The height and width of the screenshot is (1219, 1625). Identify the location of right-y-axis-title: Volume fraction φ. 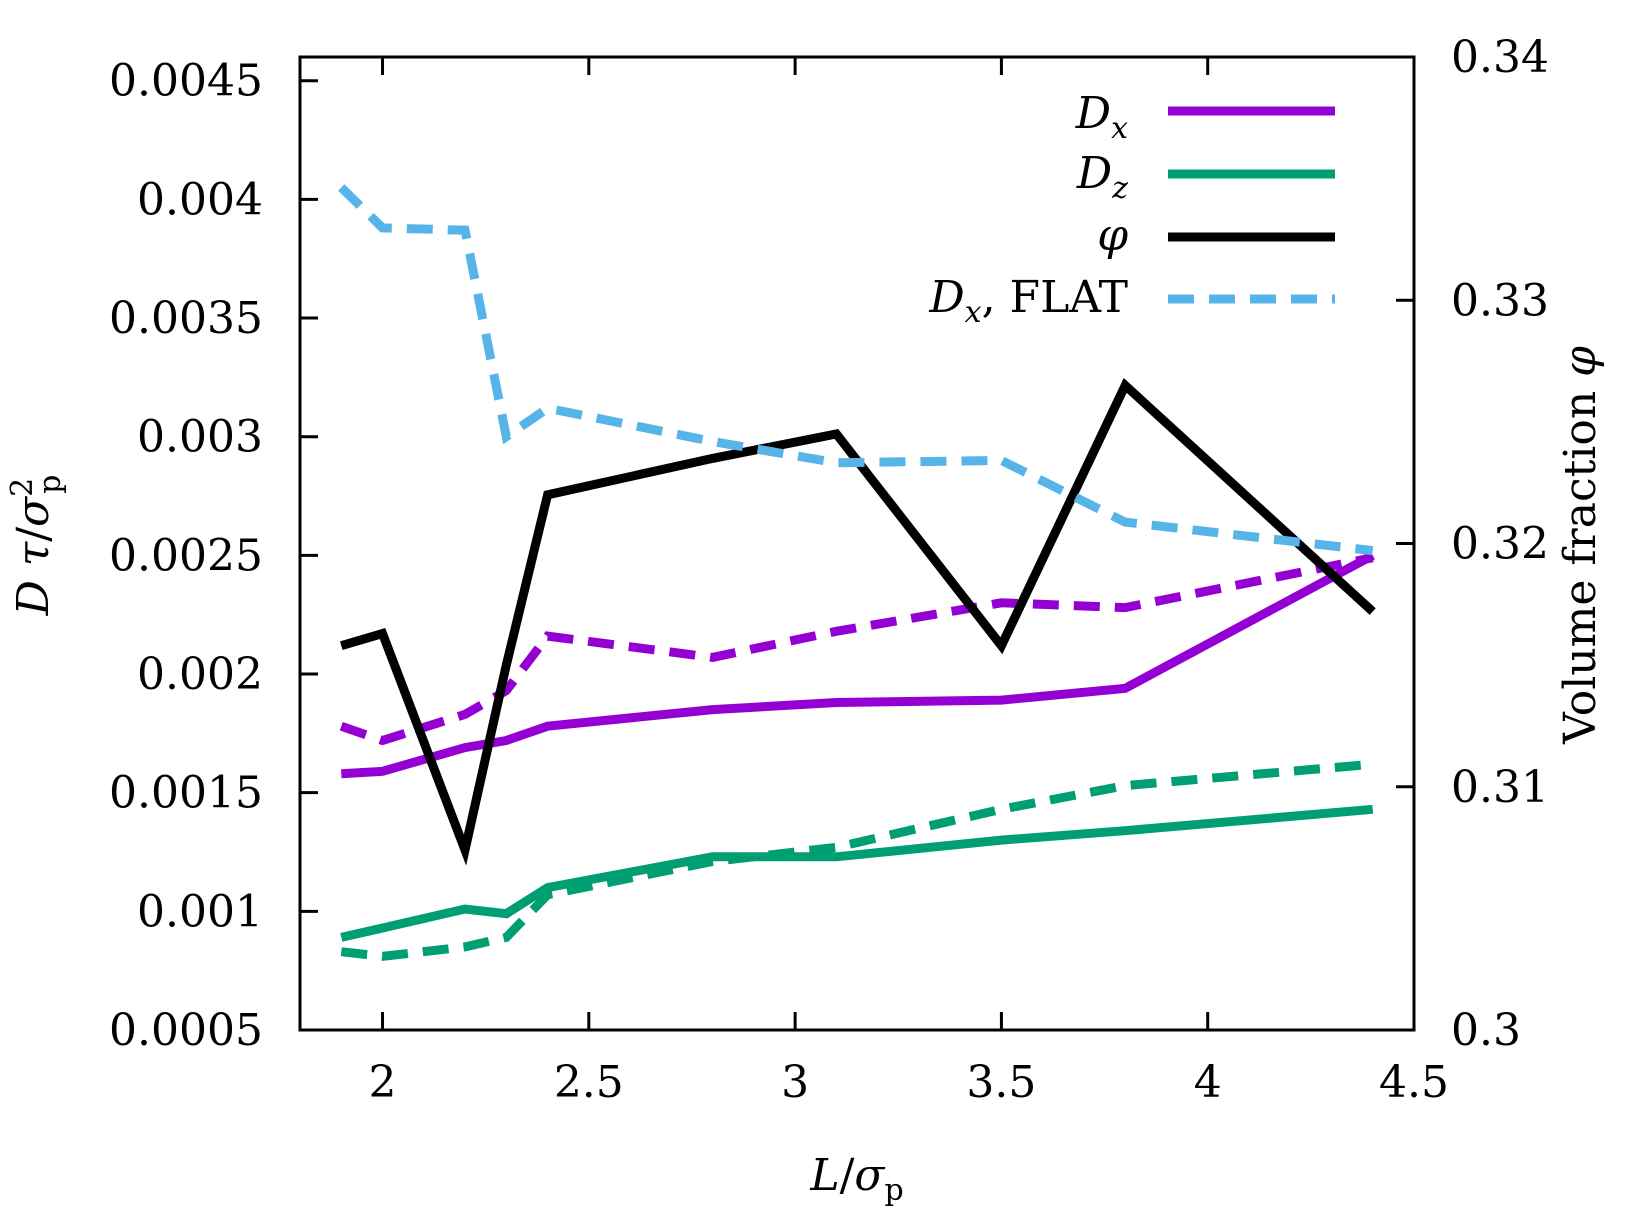
(1580, 545).